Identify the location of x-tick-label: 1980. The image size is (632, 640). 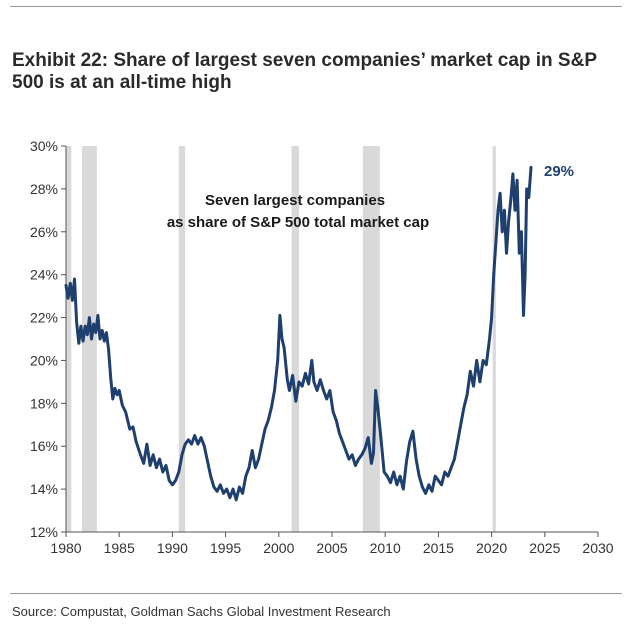
(65, 548).